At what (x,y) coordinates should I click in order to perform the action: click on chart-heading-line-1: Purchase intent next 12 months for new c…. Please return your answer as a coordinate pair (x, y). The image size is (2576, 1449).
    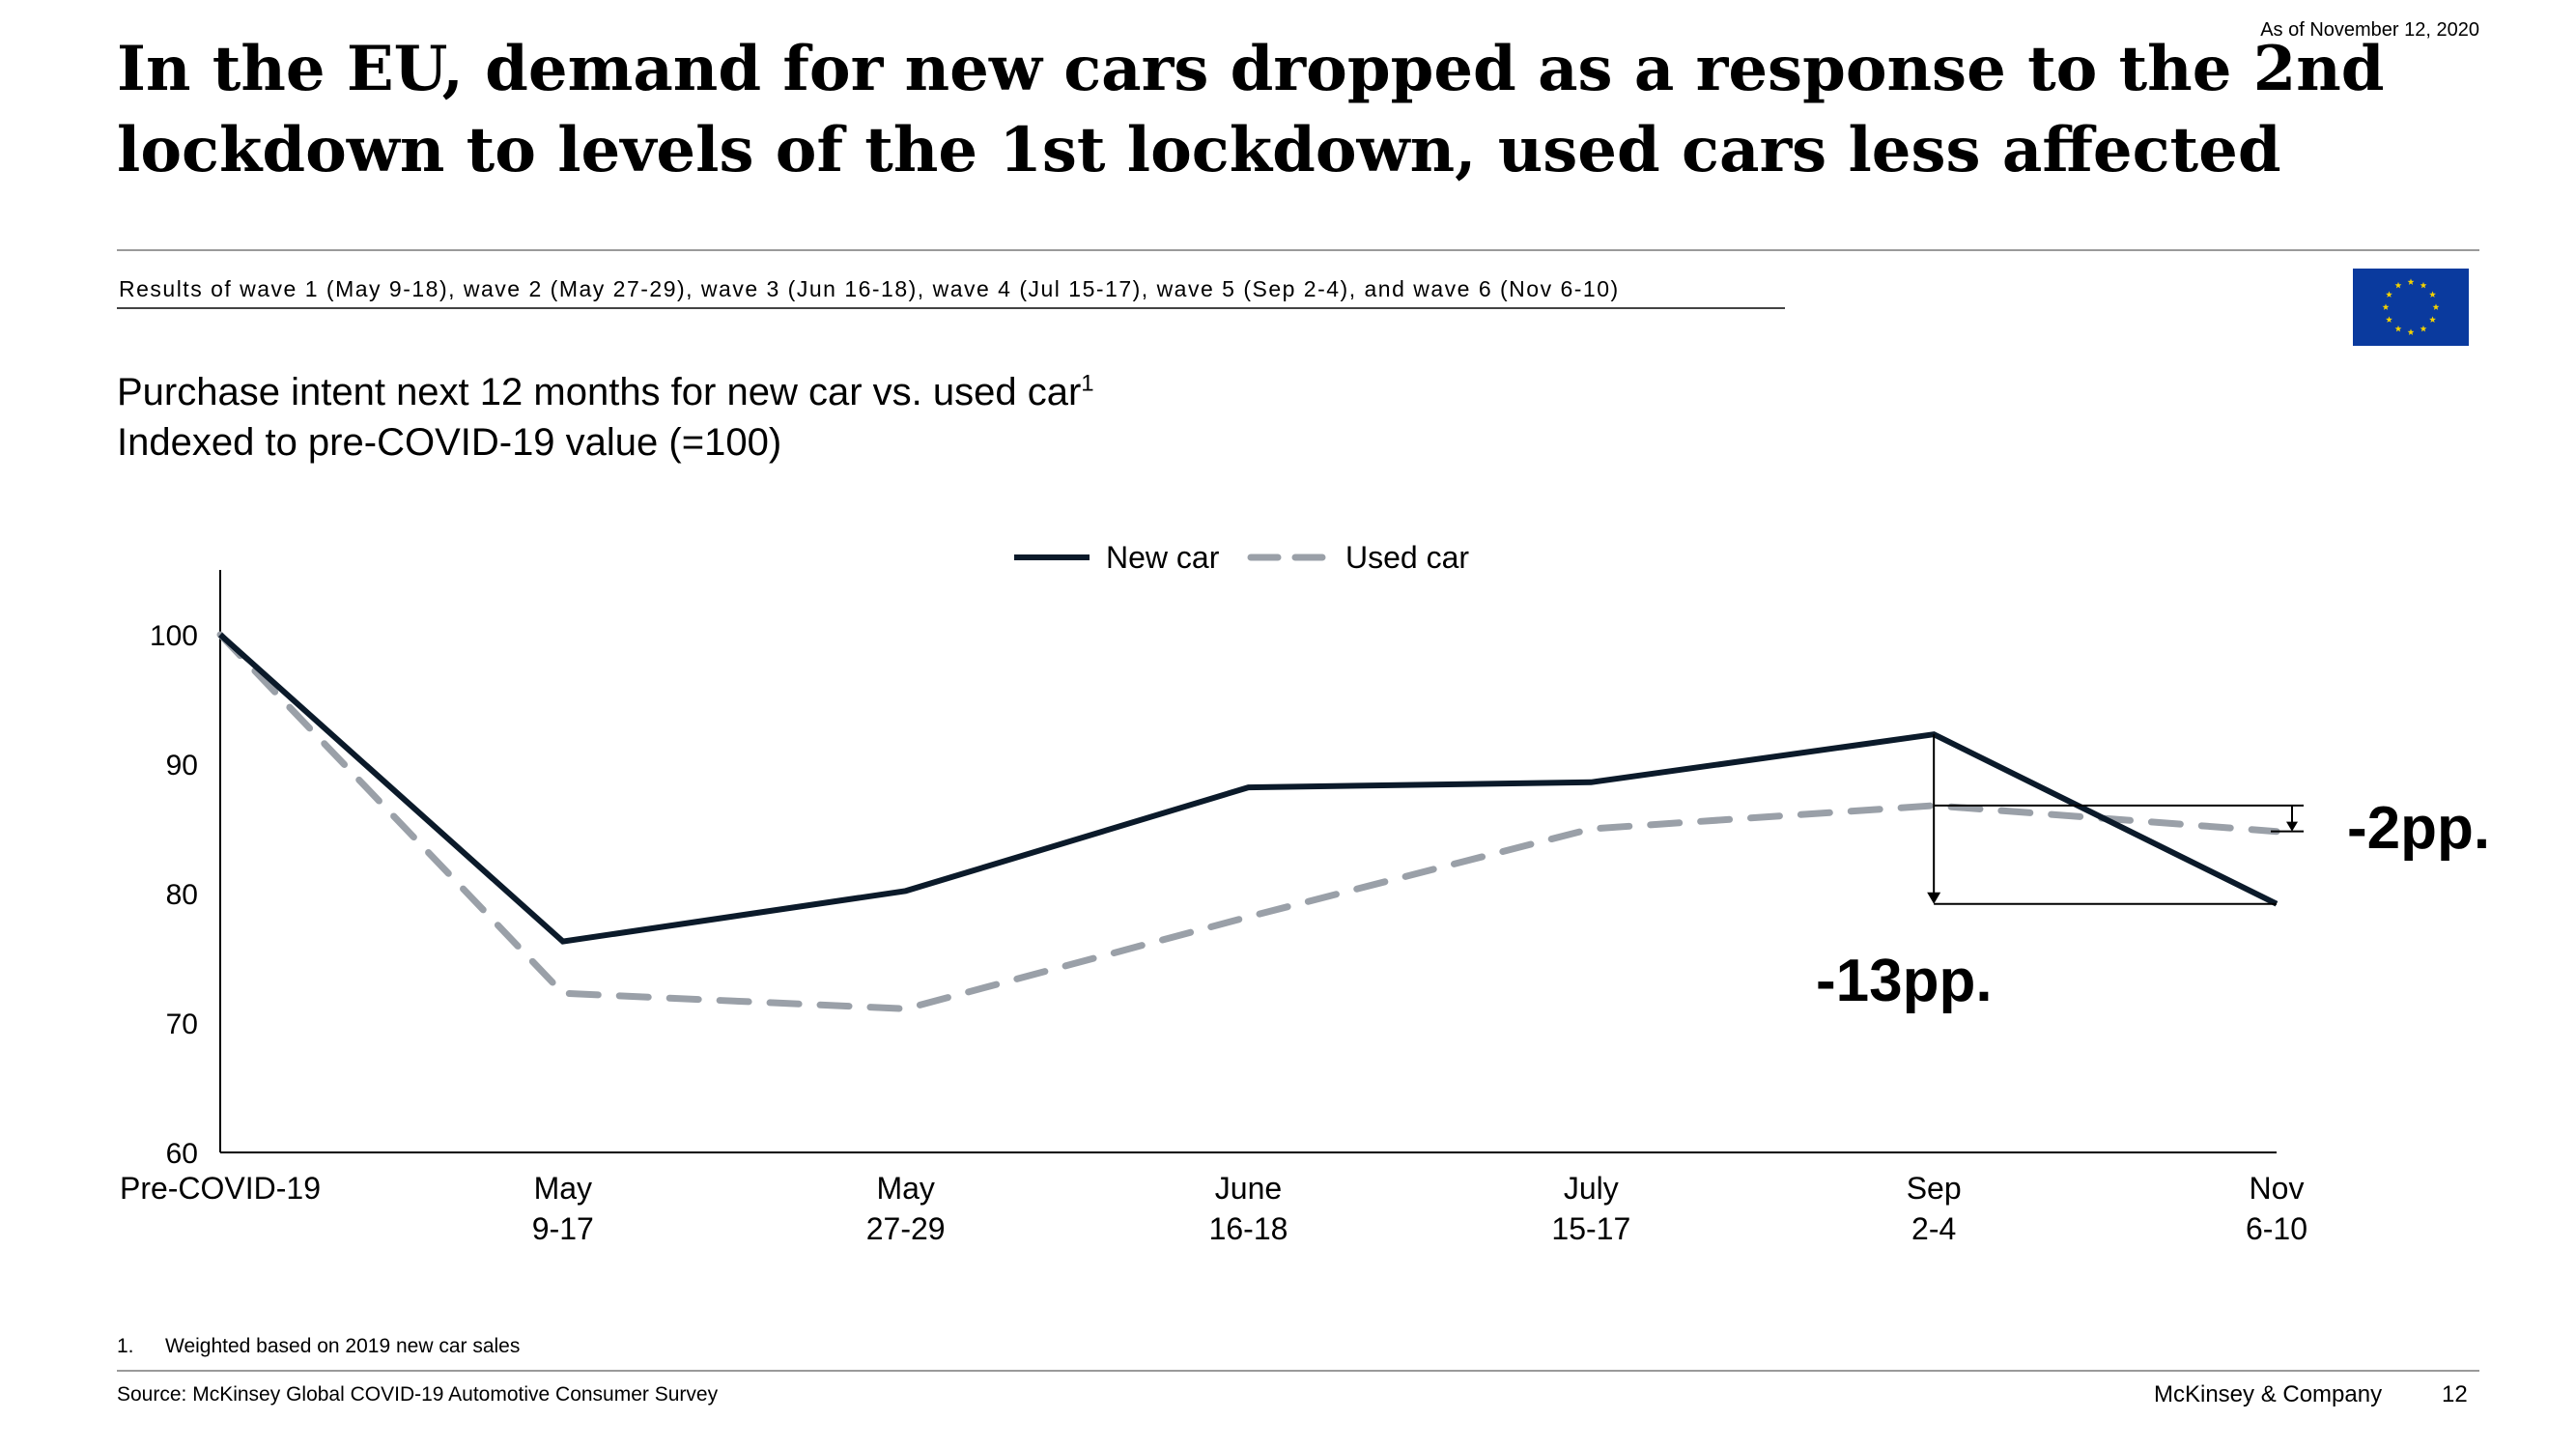
    Looking at the image, I should click on (605, 391).